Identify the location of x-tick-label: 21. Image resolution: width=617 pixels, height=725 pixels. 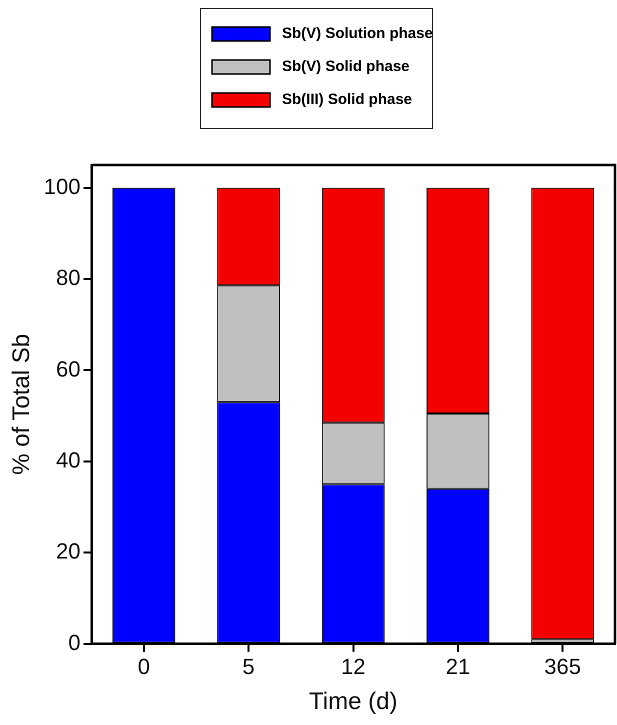
(458, 667).